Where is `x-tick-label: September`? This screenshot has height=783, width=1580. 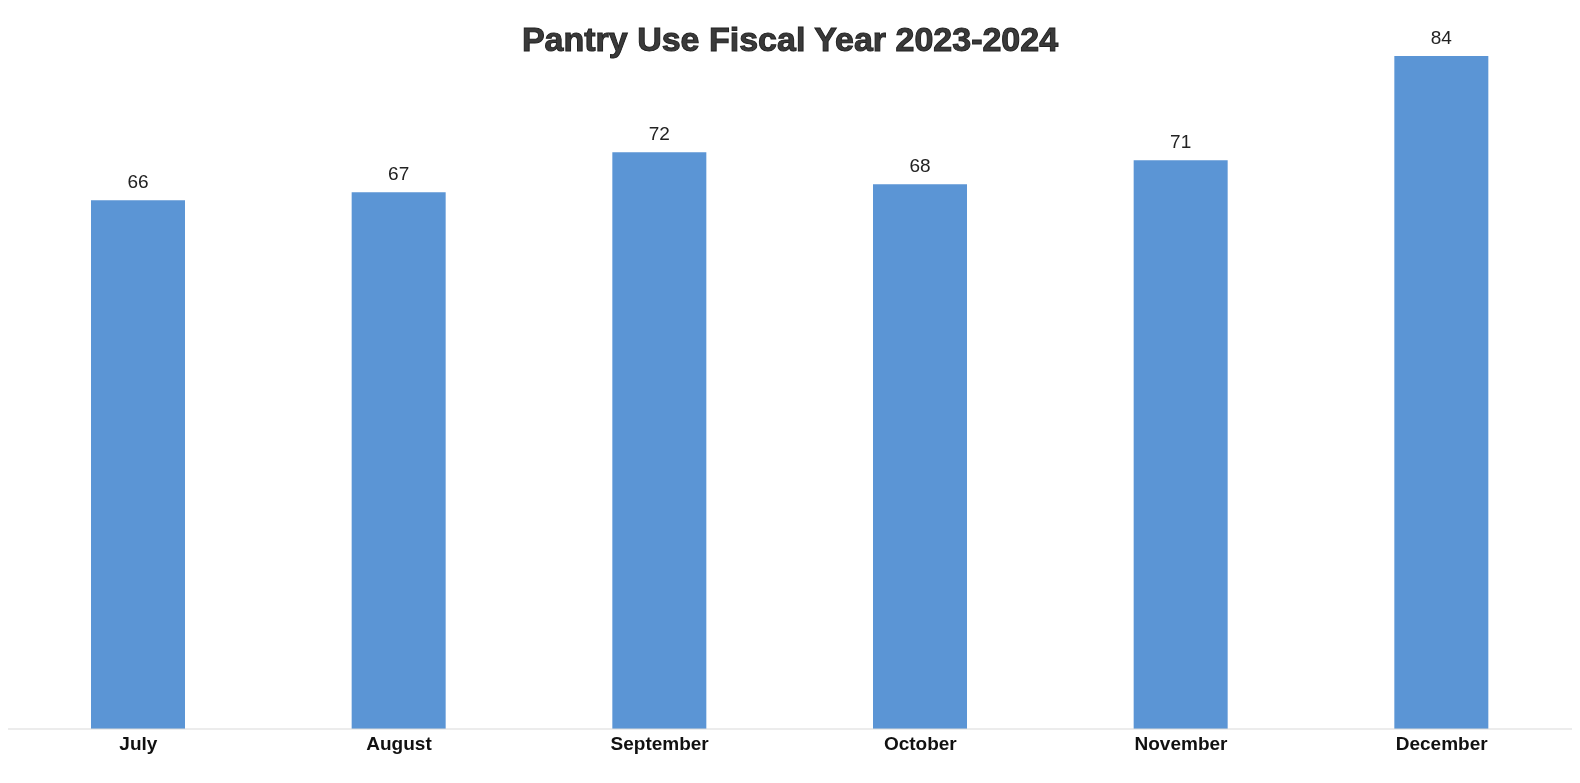
x-tick-label: September is located at coordinates (660, 744).